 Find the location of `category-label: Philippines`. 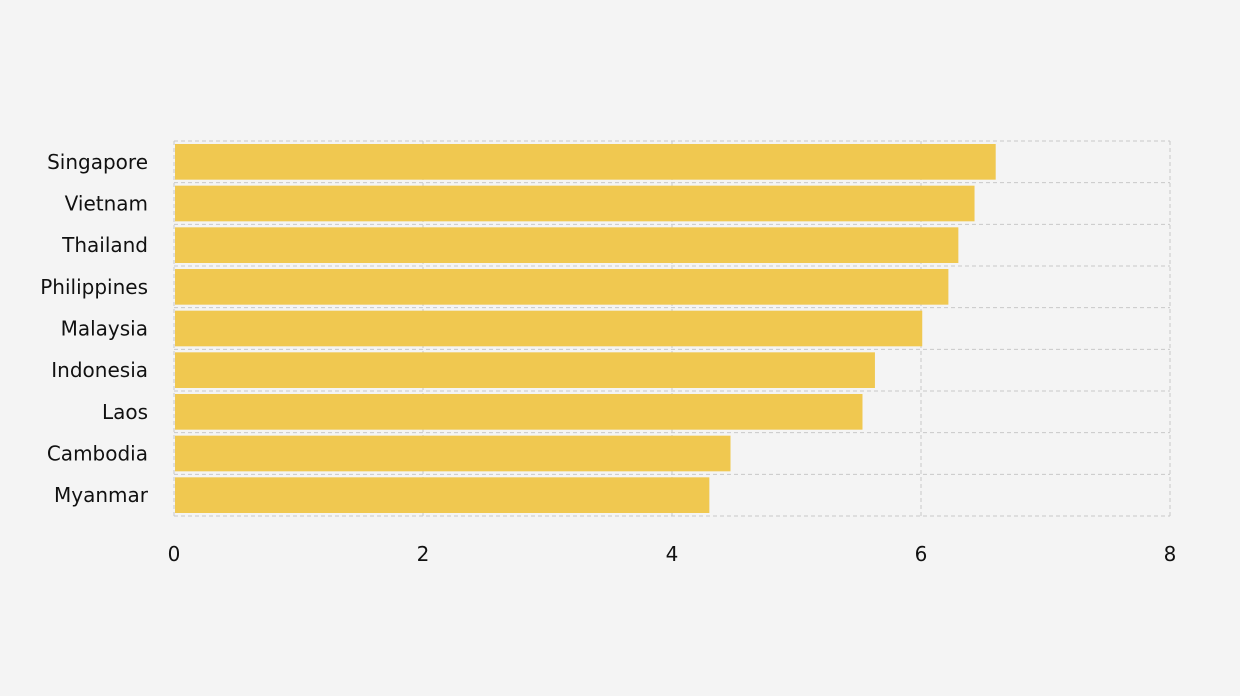

category-label: Philippines is located at coordinates (94, 287).